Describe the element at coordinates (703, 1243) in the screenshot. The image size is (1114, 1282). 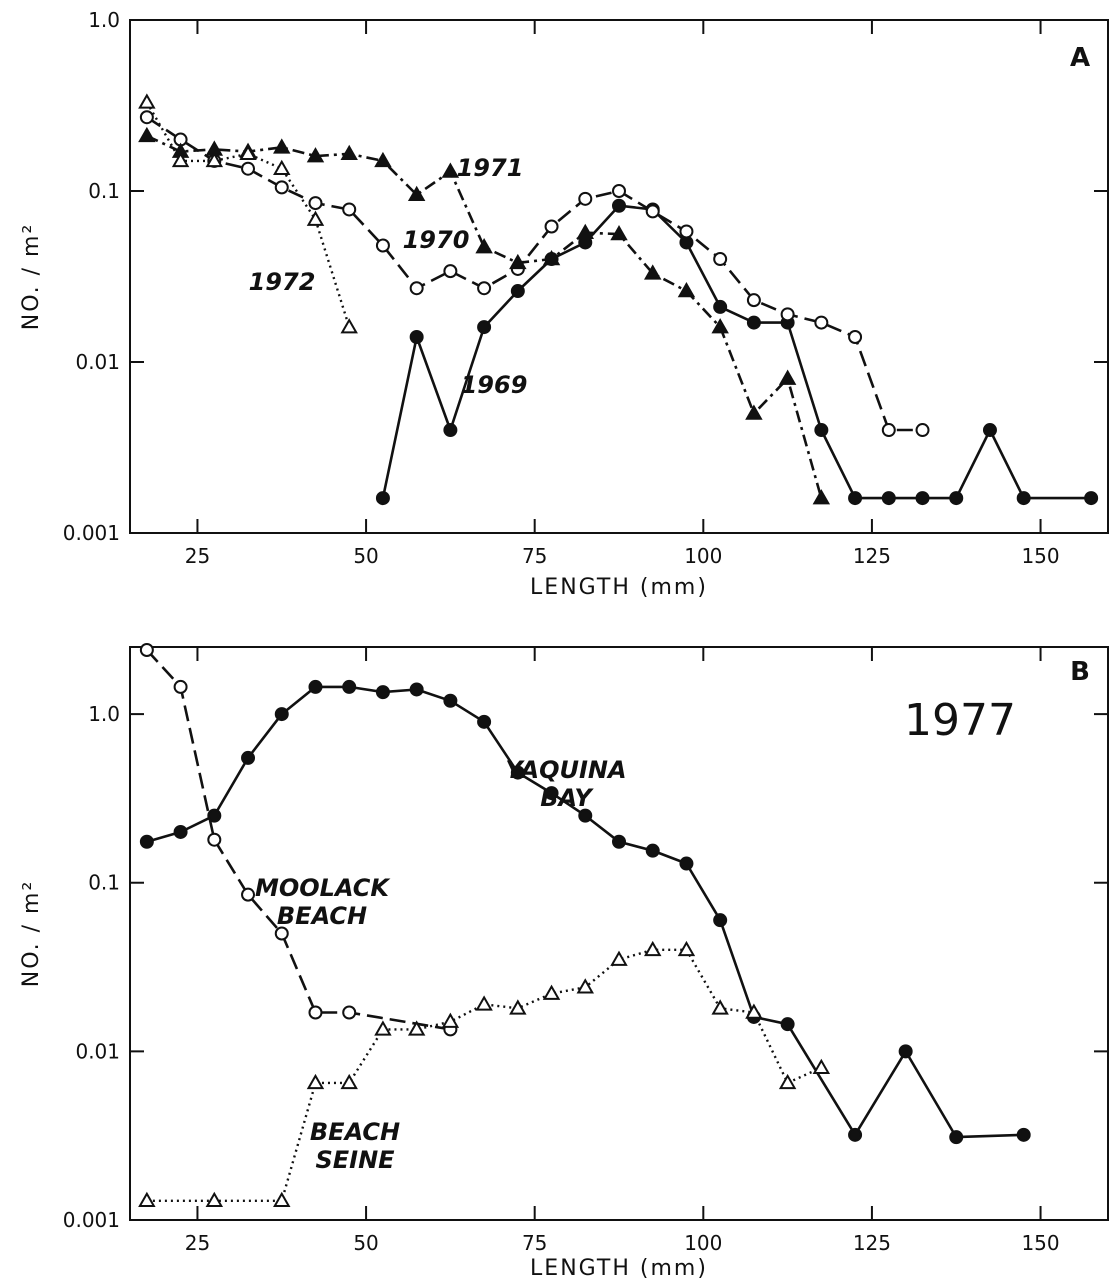
I see `panel-b-x-tick-label: 100` at that location.